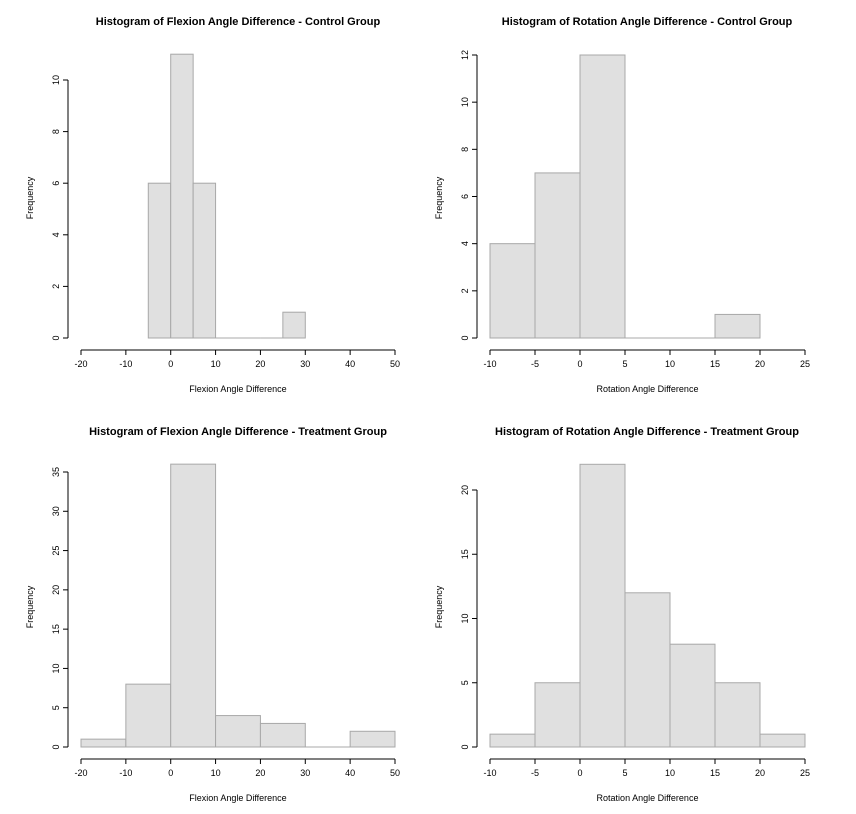  What do you see at coordinates (56, 472) in the screenshot?
I see `y-tick-label: 35` at bounding box center [56, 472].